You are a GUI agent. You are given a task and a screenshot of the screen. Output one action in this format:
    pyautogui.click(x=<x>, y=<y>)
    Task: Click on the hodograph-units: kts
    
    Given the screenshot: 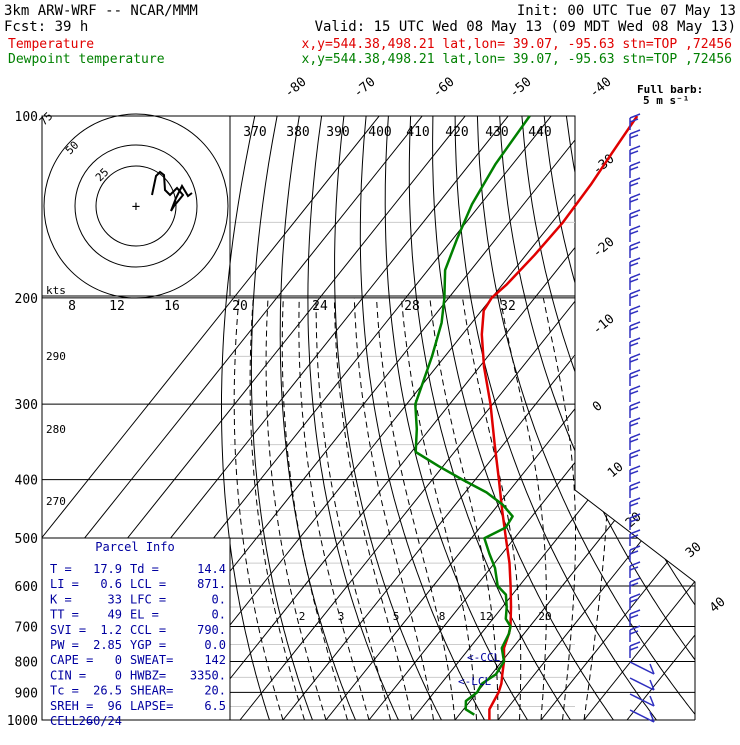 What is the action you would take?
    pyautogui.click(x=56, y=290)
    